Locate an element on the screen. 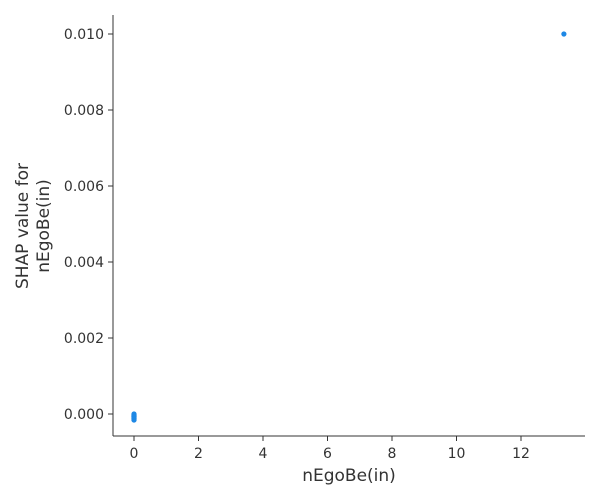 The image size is (600, 500). y-tick-label: 0.000 is located at coordinates (84, 415).